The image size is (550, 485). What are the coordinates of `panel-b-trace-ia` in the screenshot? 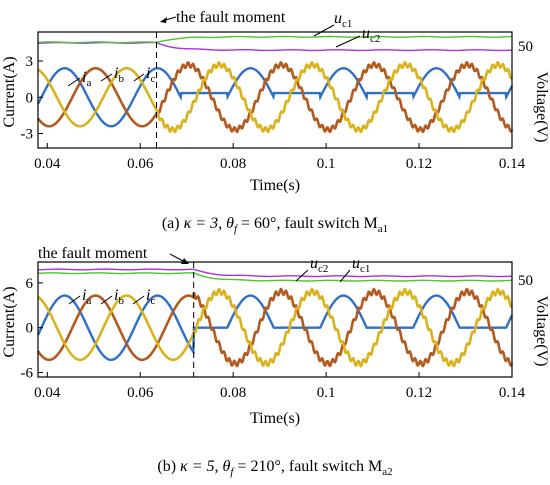 It's located at (275, 328).